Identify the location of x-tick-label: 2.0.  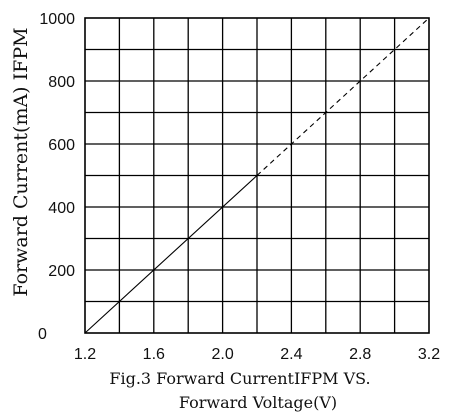
(222, 354).